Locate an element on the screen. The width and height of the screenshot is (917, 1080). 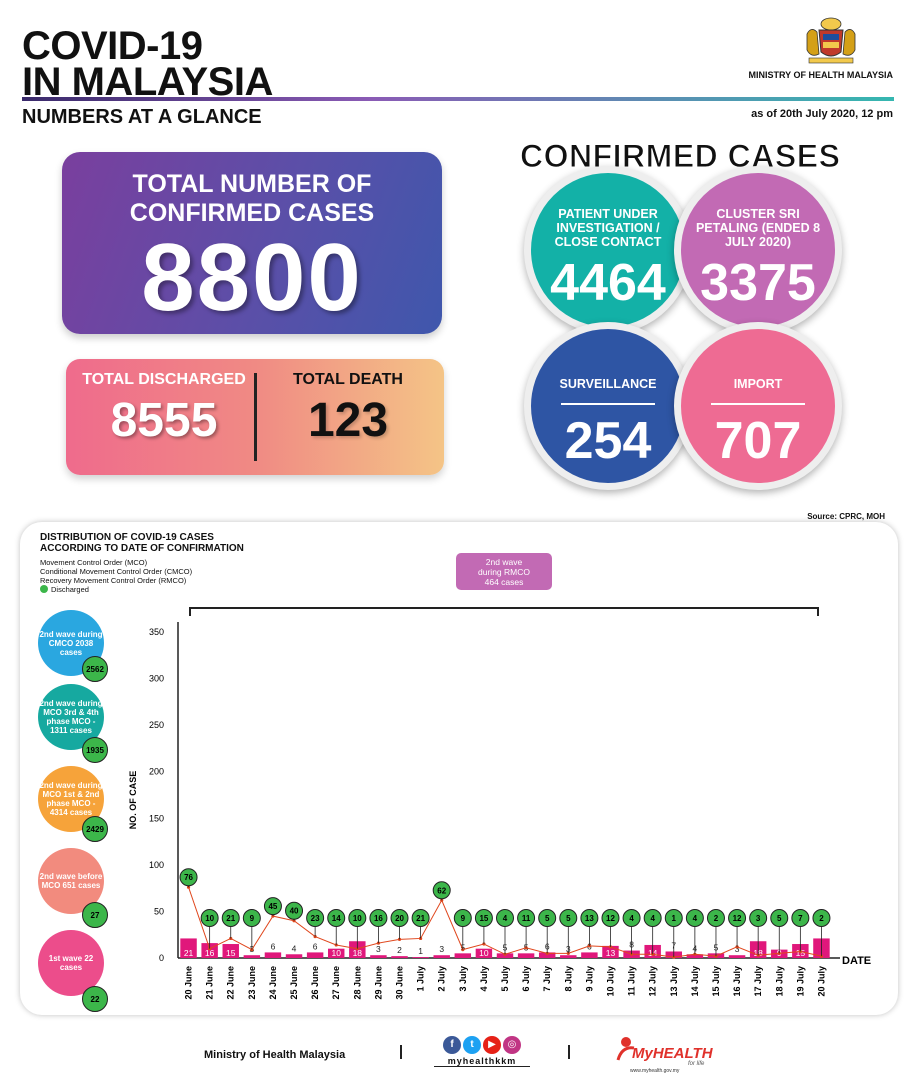
social-links: f t ▶ ◎ myhealthkkm is located at coordinates (482, 1050).